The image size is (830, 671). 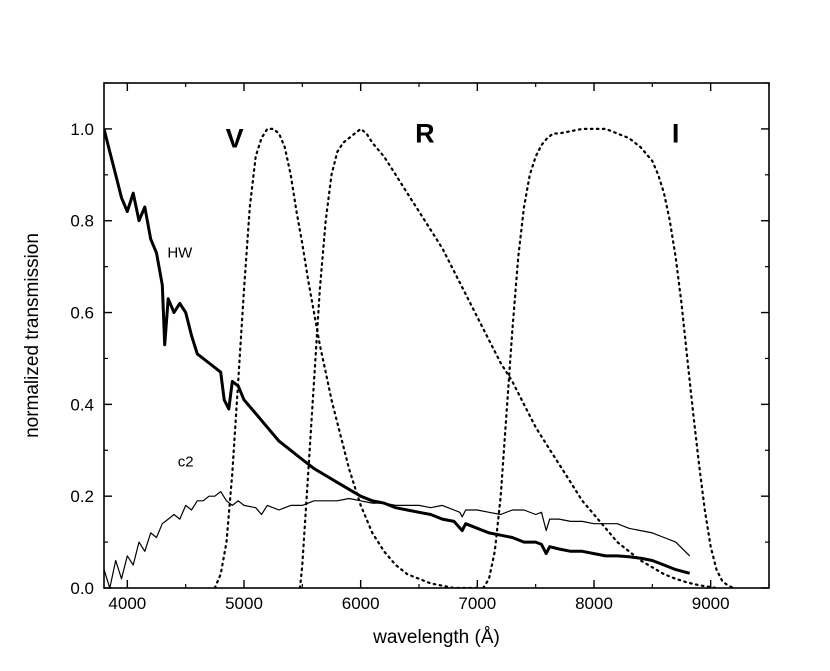 I want to click on y-tick-label: 0.8, so click(x=82, y=221).